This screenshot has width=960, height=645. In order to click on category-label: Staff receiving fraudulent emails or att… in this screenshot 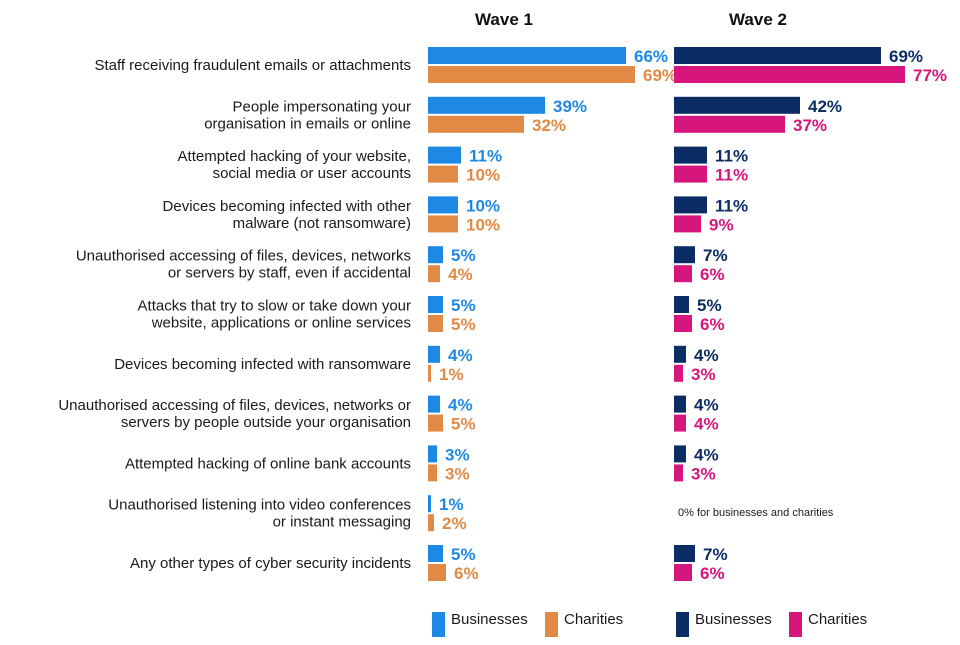, I will do `click(252, 65)`.